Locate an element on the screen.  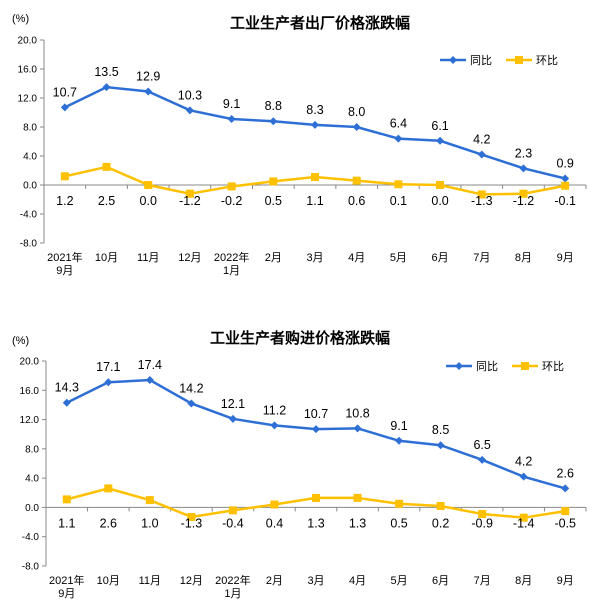
x-tick-label: 2021年 is located at coordinates (64, 257).